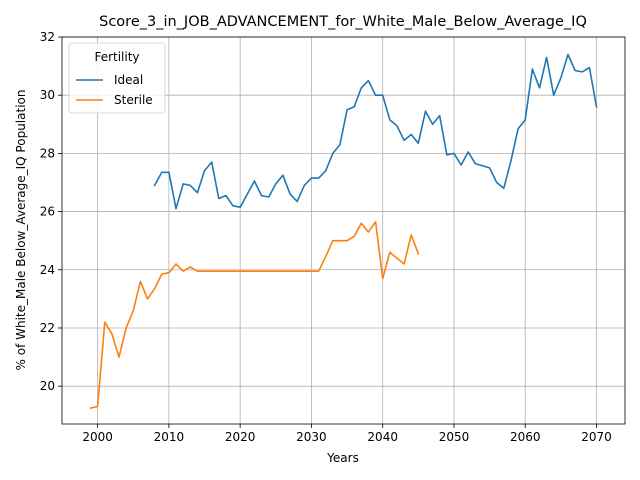  I want to click on y-tick-label: 22, so click(47, 328).